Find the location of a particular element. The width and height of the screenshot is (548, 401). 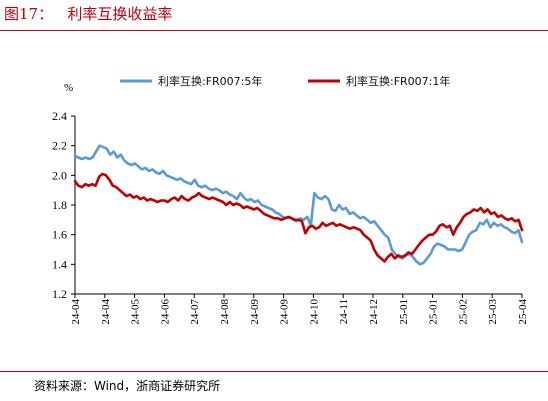

x-tick-label: 24-12 is located at coordinates (374, 312).